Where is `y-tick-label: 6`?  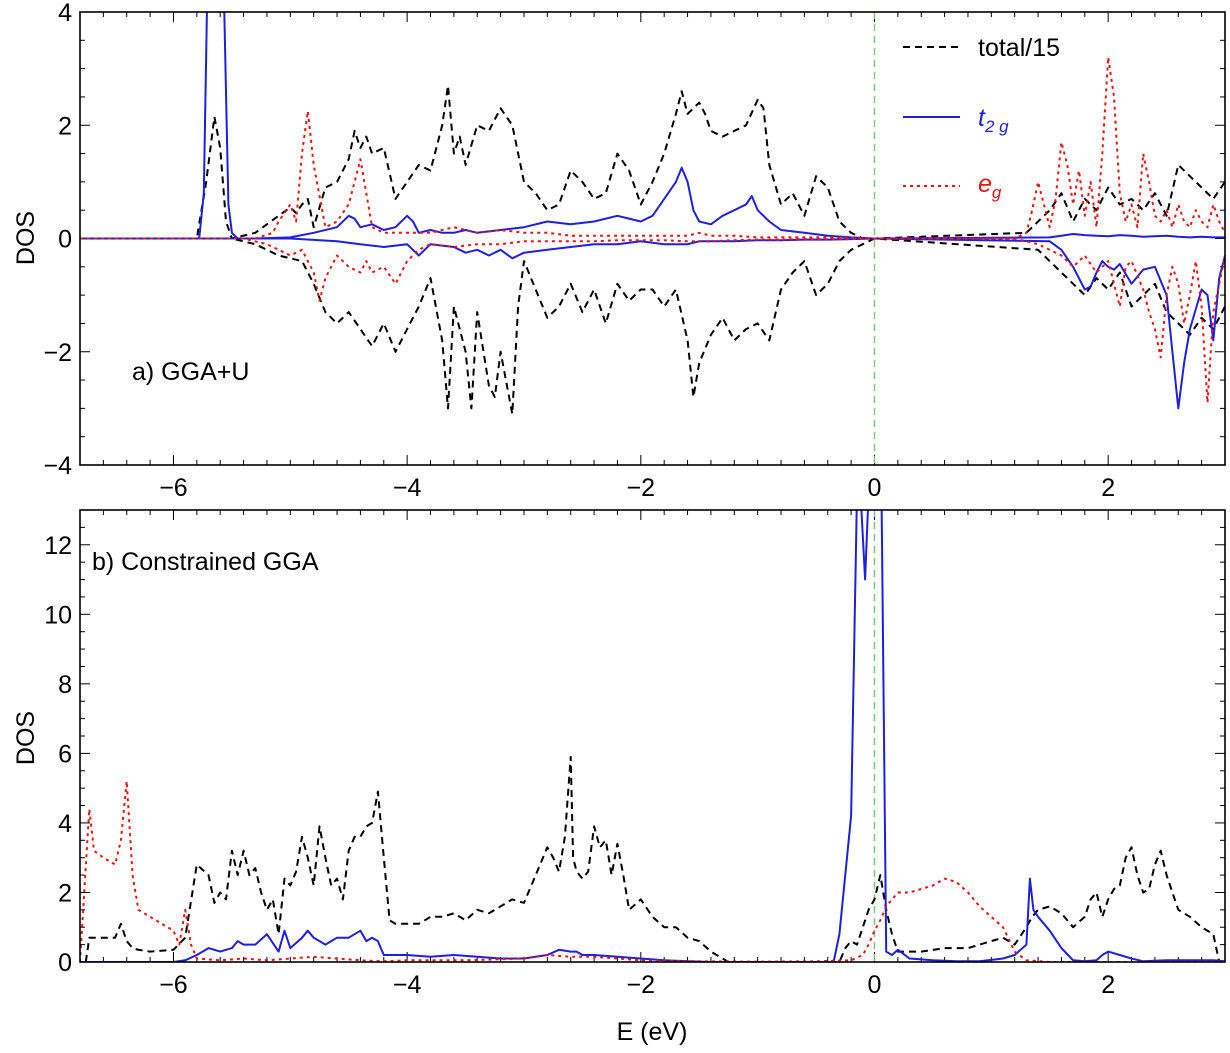 y-tick-label: 6 is located at coordinates (65, 754).